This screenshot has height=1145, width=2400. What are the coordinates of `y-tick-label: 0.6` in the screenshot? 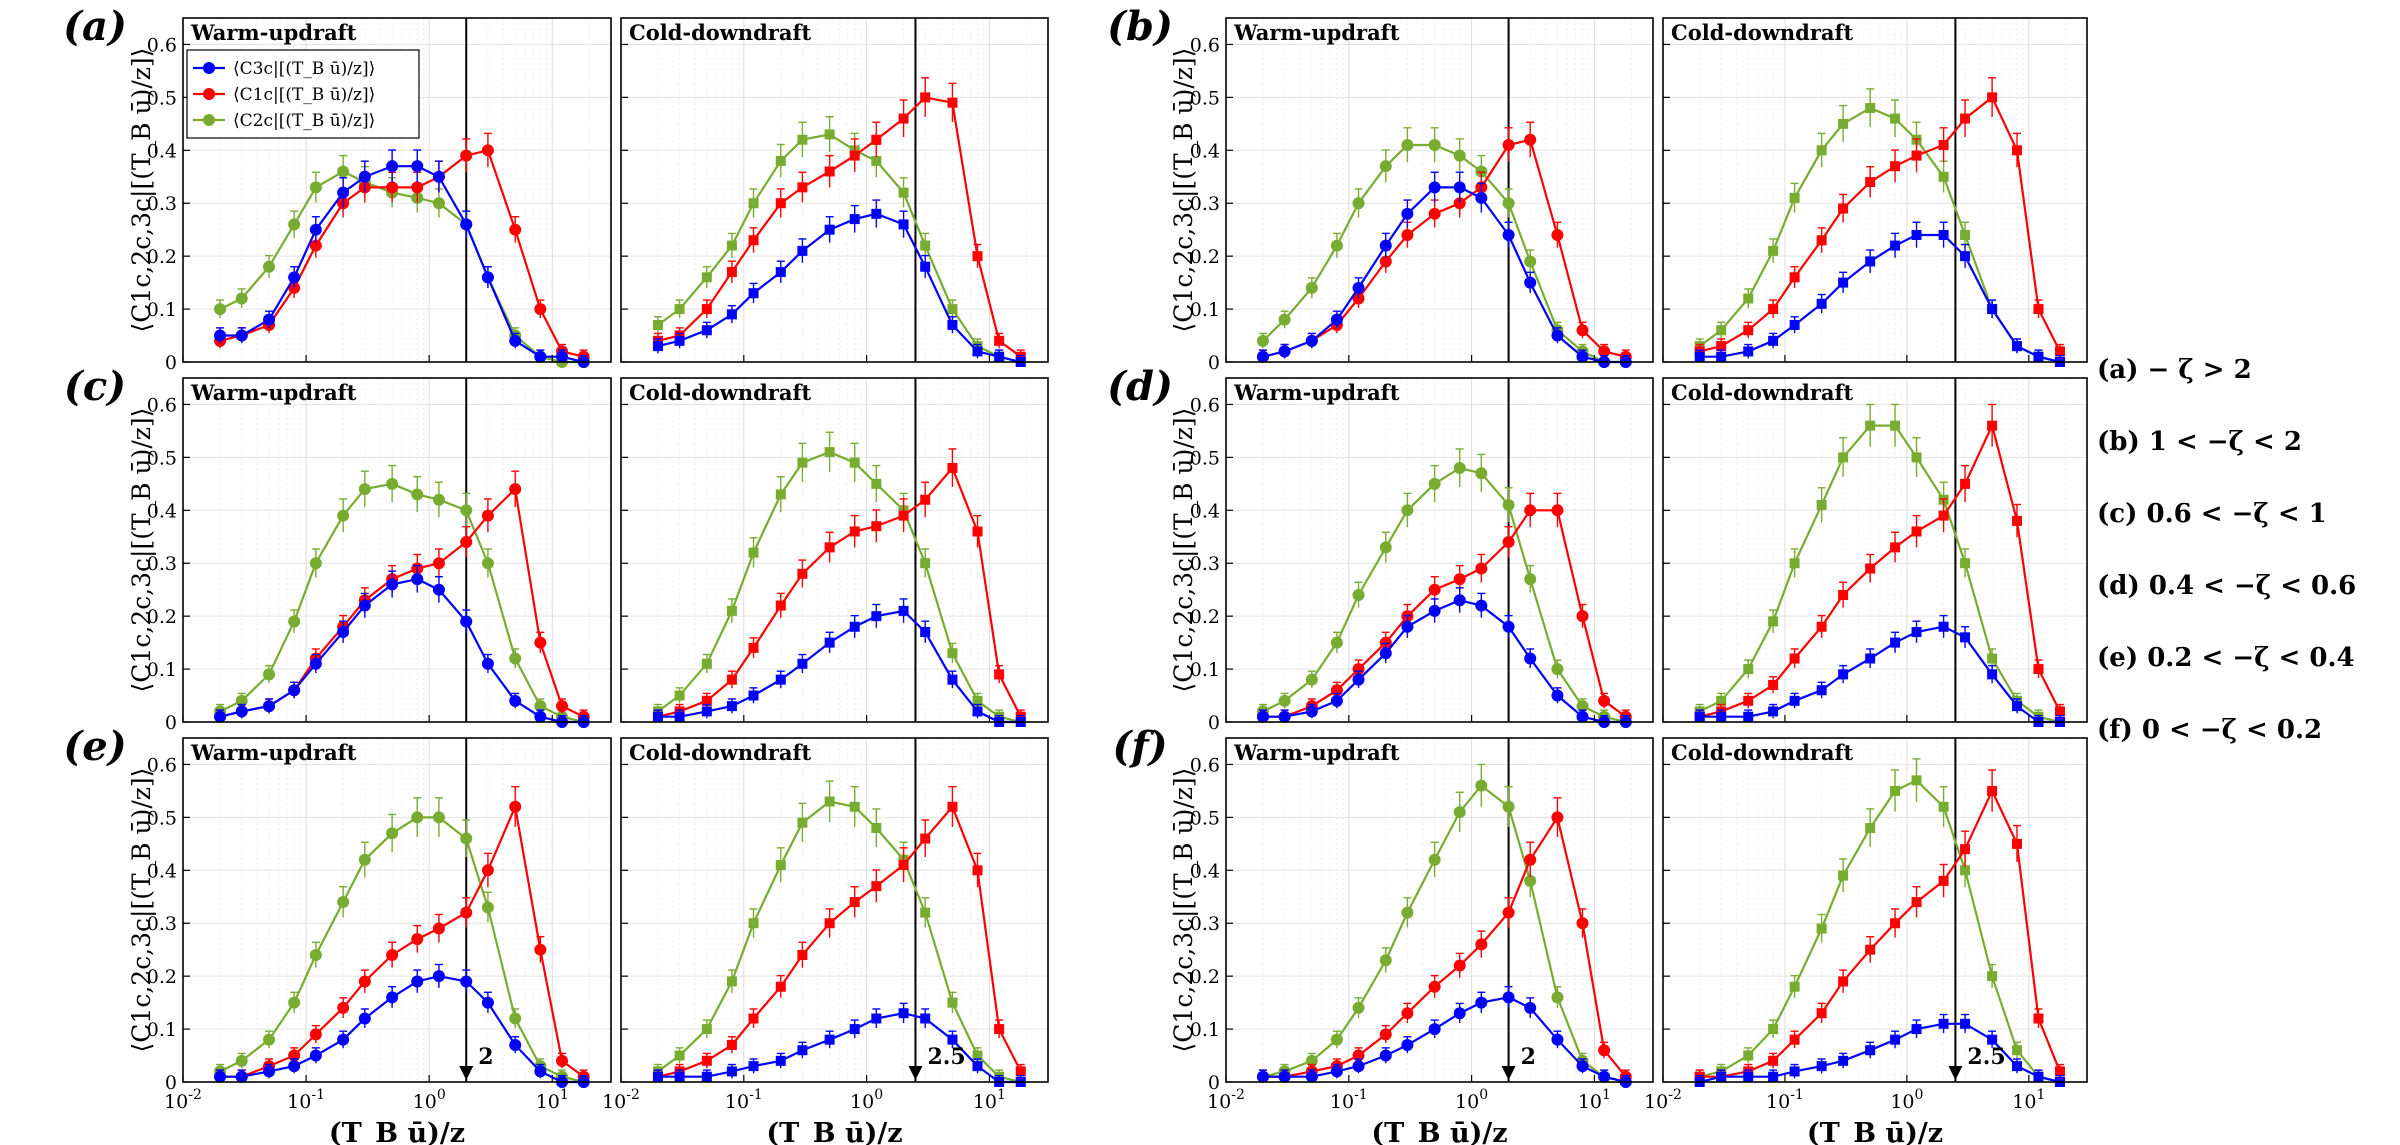 It's located at (1205, 765).